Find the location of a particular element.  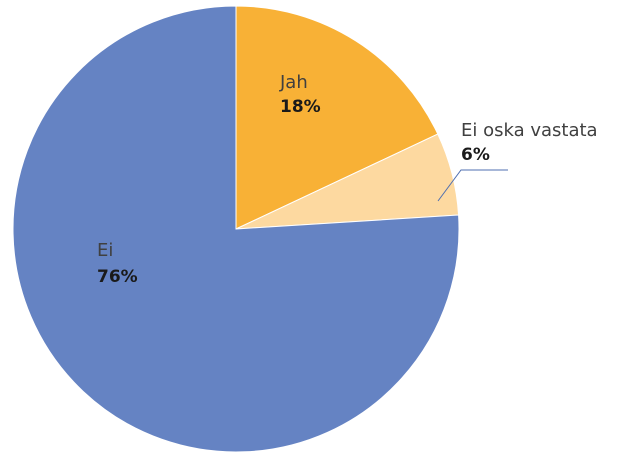

slice-label-jah: Jah is located at coordinates (293, 82).